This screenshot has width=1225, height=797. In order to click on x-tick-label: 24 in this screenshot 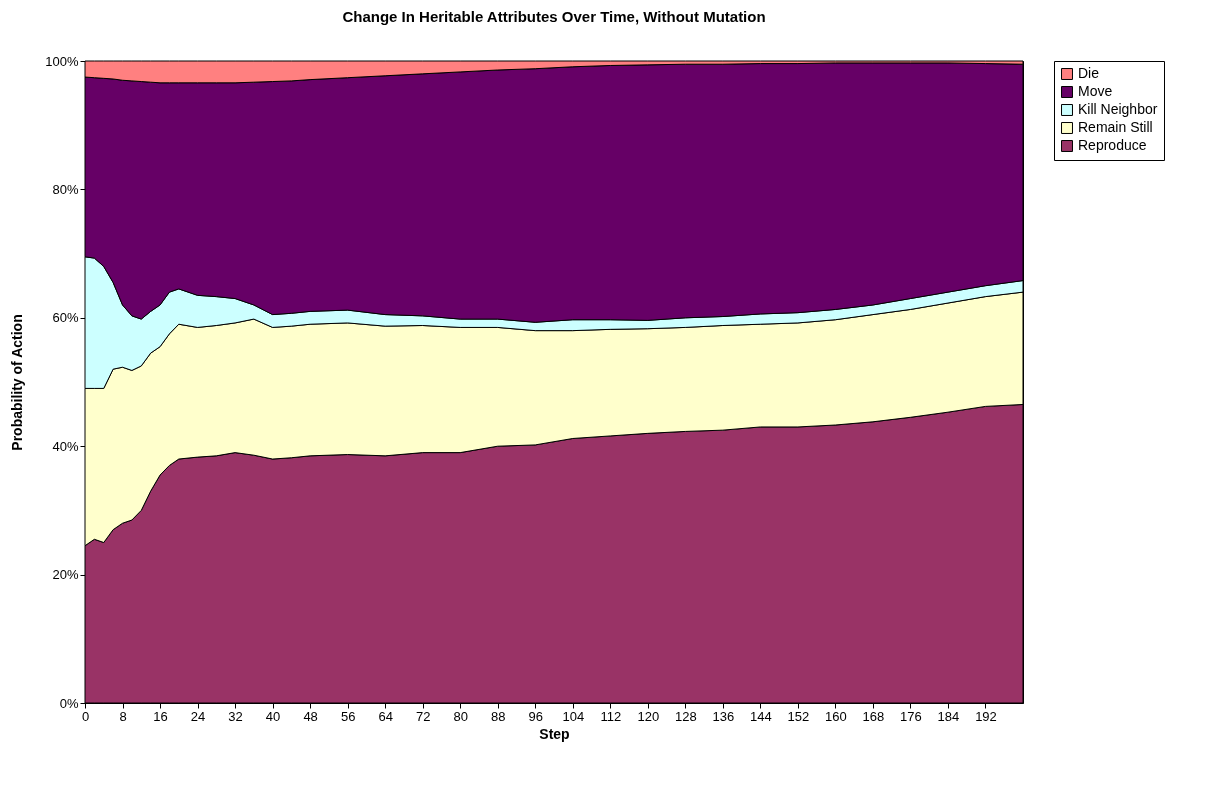, I will do `click(198, 716)`.